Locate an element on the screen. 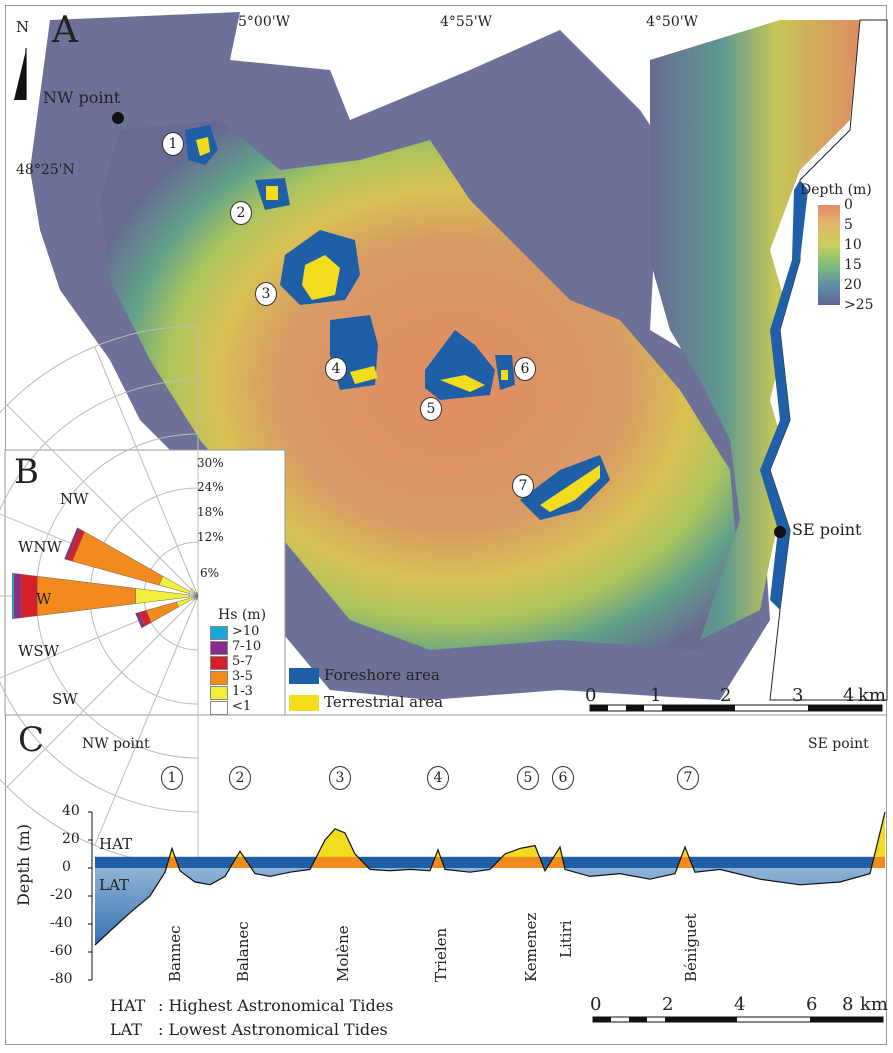 Image resolution: width=893 pixels, height=1053 pixels. profile-scale-tick-1: 2 is located at coordinates (668, 1004).